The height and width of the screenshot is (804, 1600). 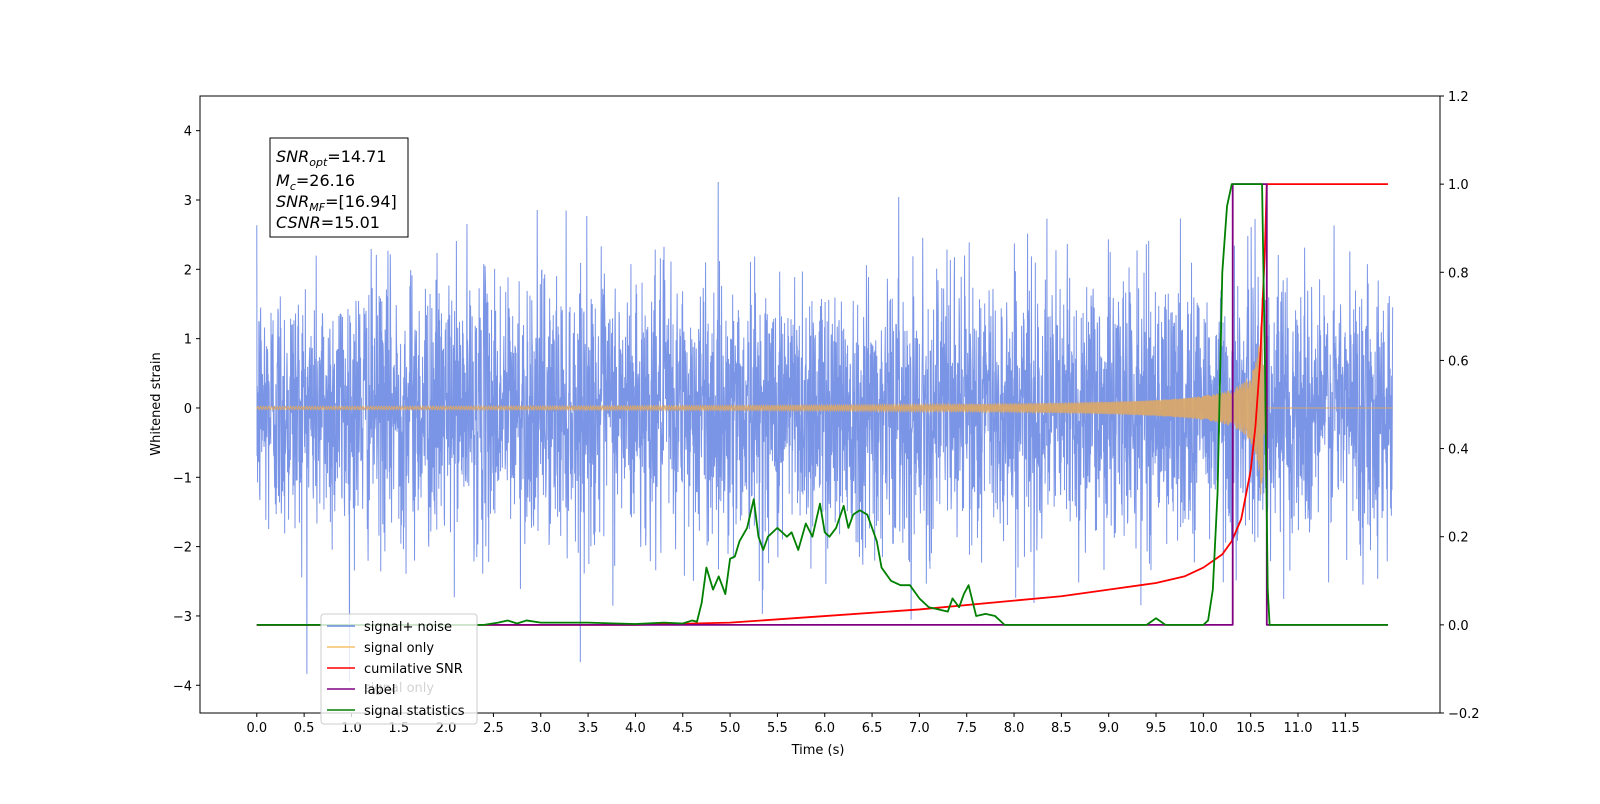 What do you see at coordinates (414, 711) in the screenshot?
I see `legend-label-signal-stats: signal statistics` at bounding box center [414, 711].